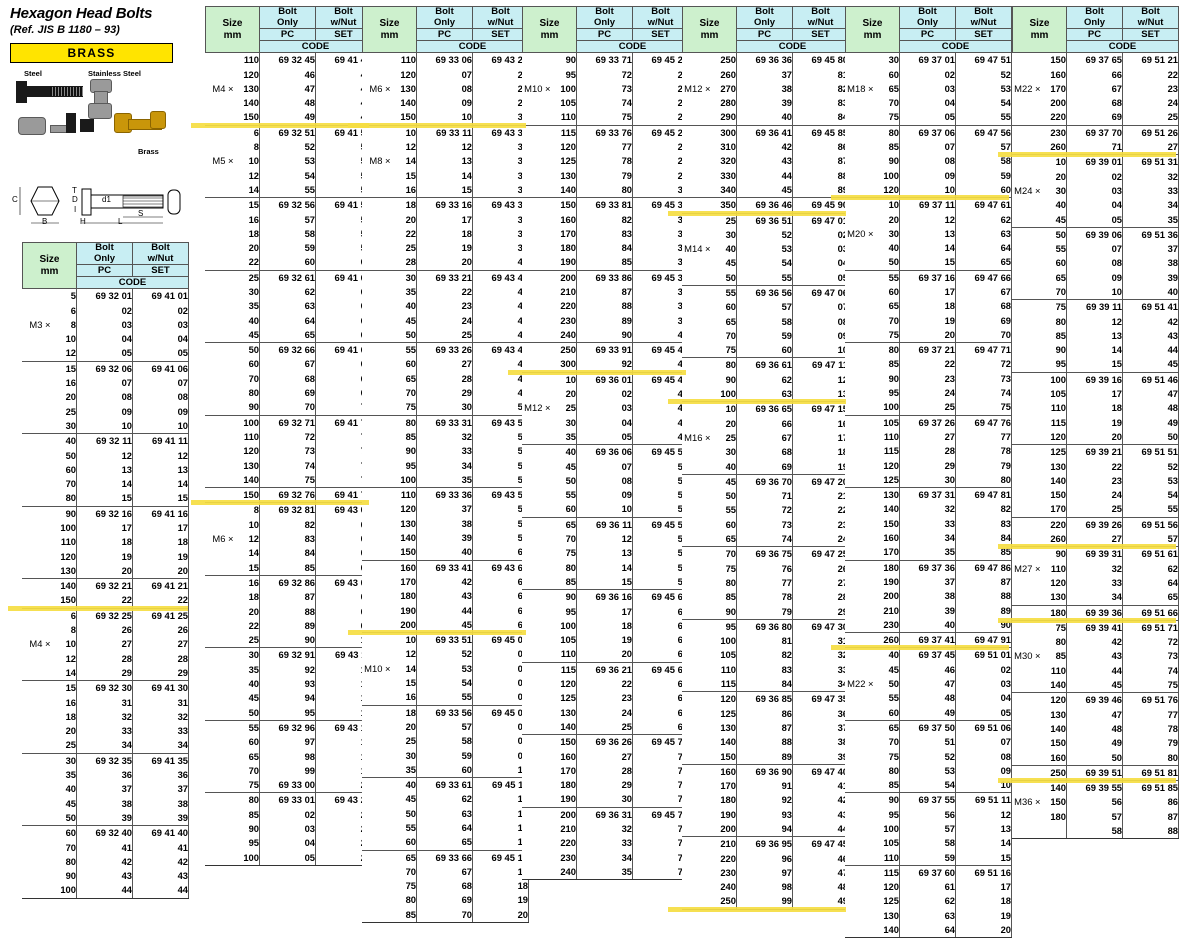 This screenshot has height=938, width=1200. I want to click on code-bolt-with-nut: 37, so click(500, 219).